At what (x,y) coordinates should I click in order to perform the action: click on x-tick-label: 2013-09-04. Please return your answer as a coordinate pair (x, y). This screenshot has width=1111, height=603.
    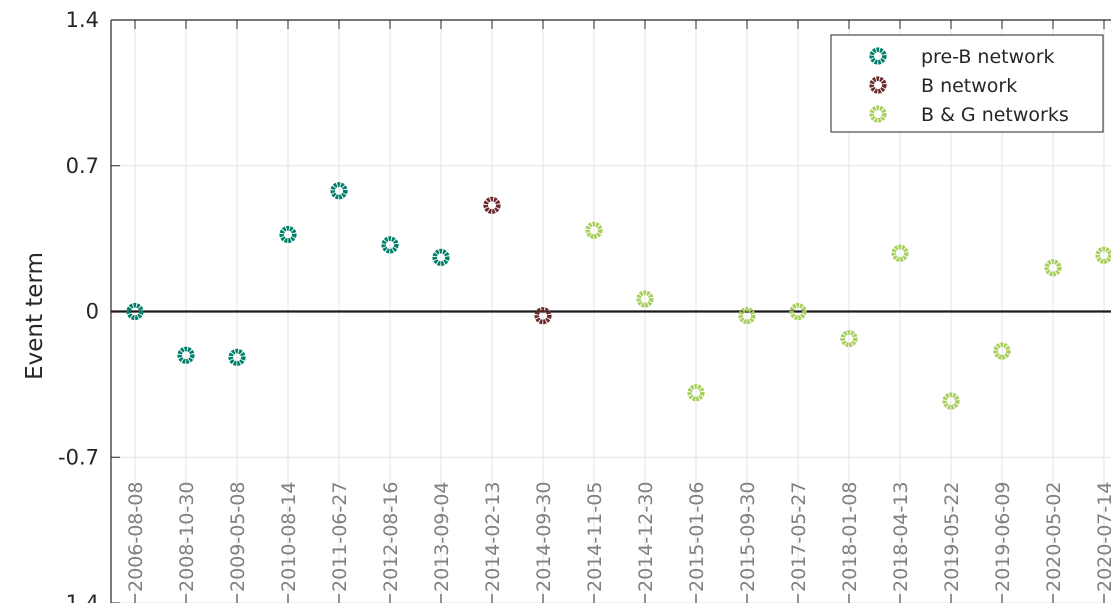
    Looking at the image, I should click on (442, 537).